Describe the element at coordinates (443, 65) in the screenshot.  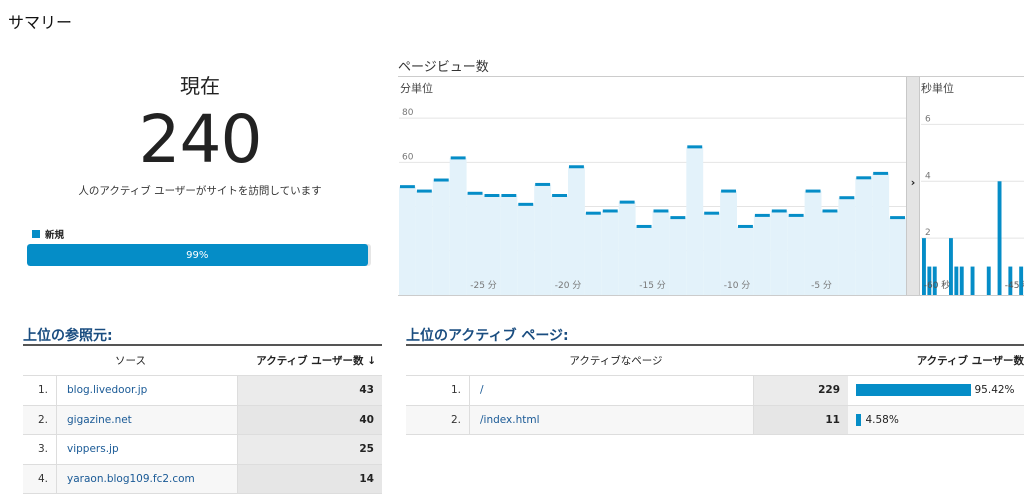
I see `pageviews-title: ページビュー数` at that location.